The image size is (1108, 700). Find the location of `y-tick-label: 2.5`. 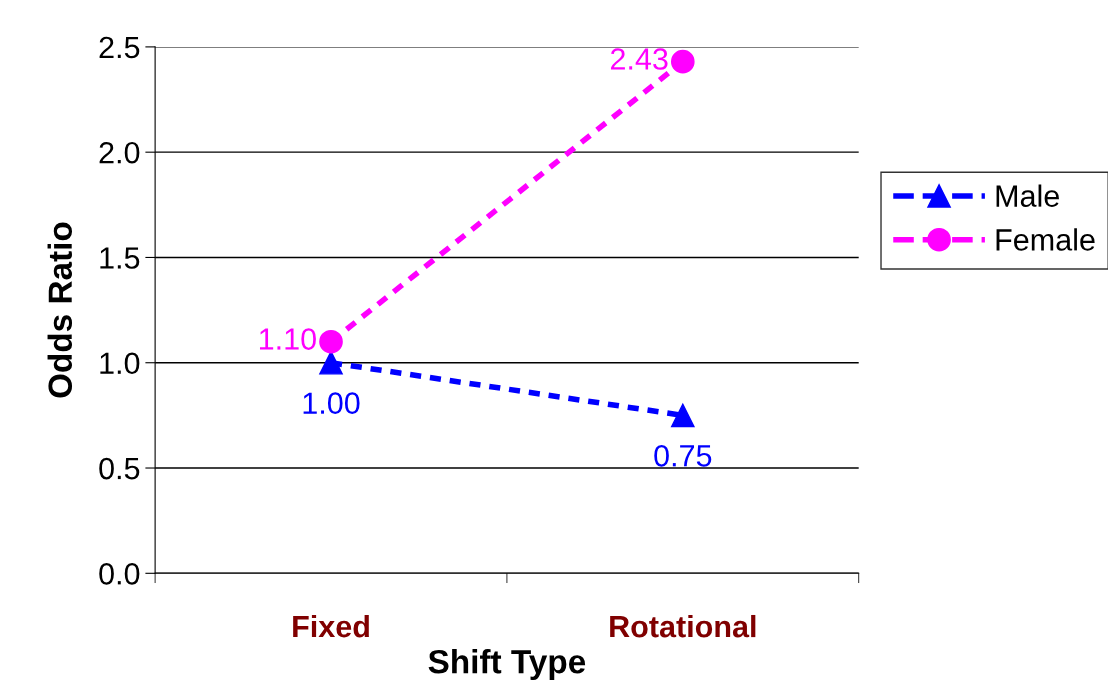

y-tick-label: 2.5 is located at coordinates (119, 47).